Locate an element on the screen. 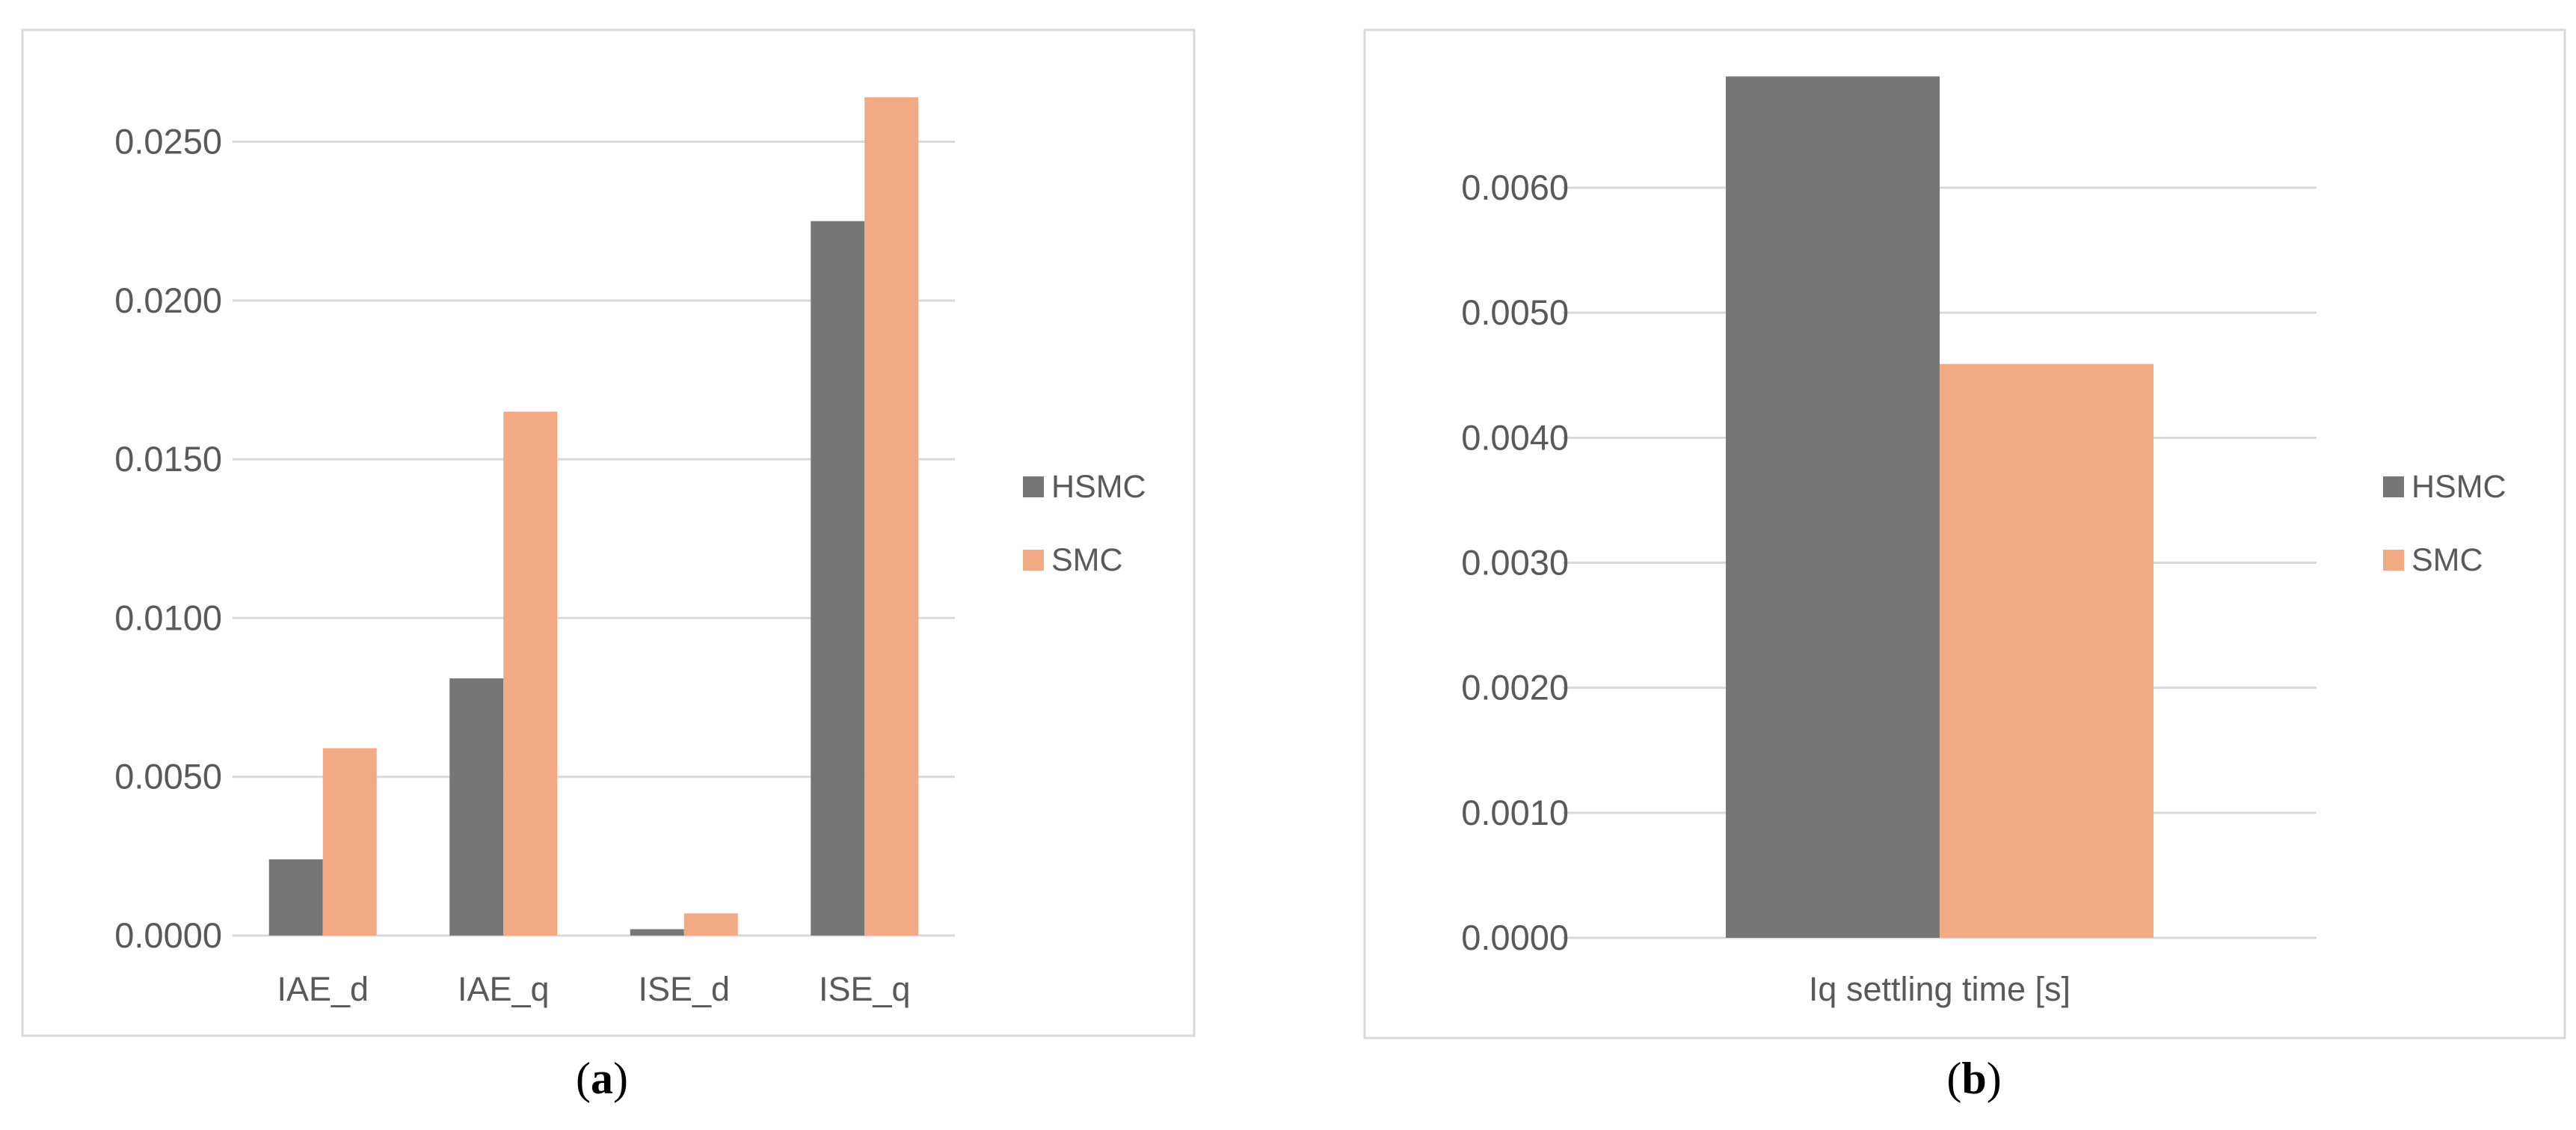  x-category-label: ISE_q is located at coordinates (865, 989).